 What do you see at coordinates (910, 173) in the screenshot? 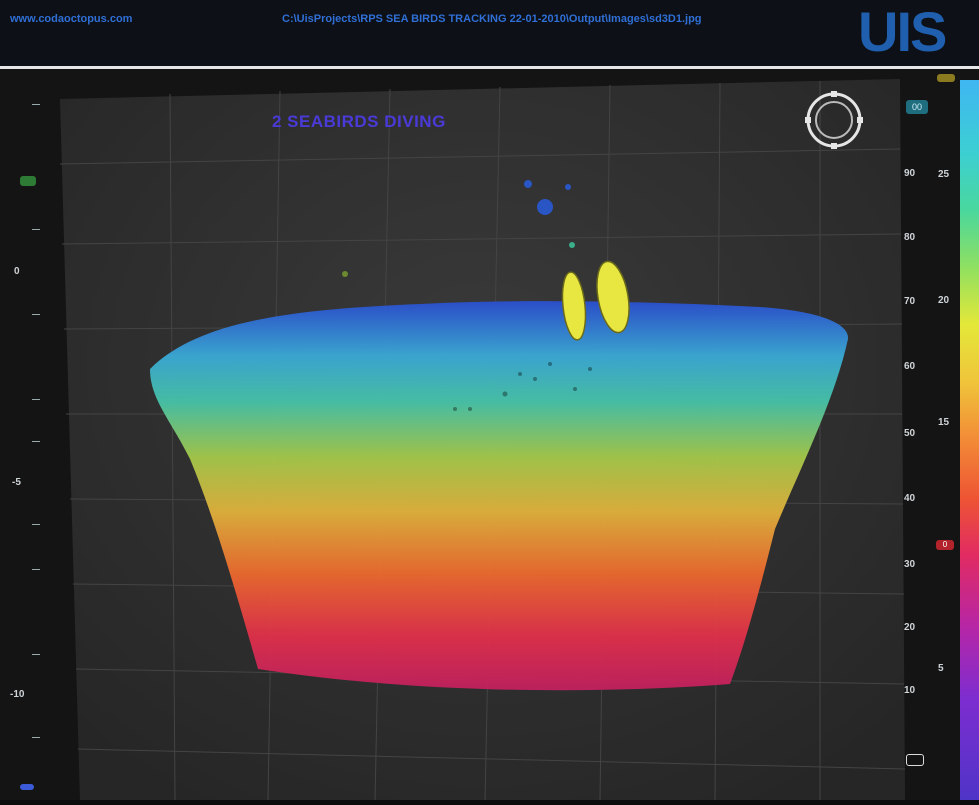
I see `depth-90: 90` at bounding box center [910, 173].